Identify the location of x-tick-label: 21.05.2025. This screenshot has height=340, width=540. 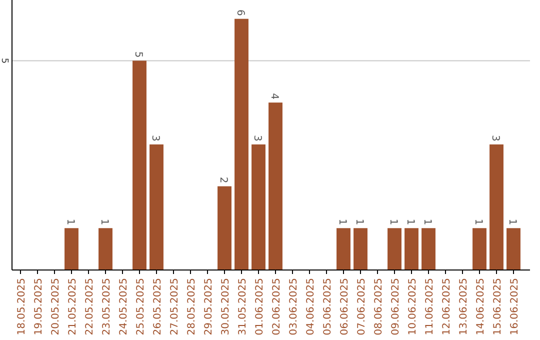
(73, 307).